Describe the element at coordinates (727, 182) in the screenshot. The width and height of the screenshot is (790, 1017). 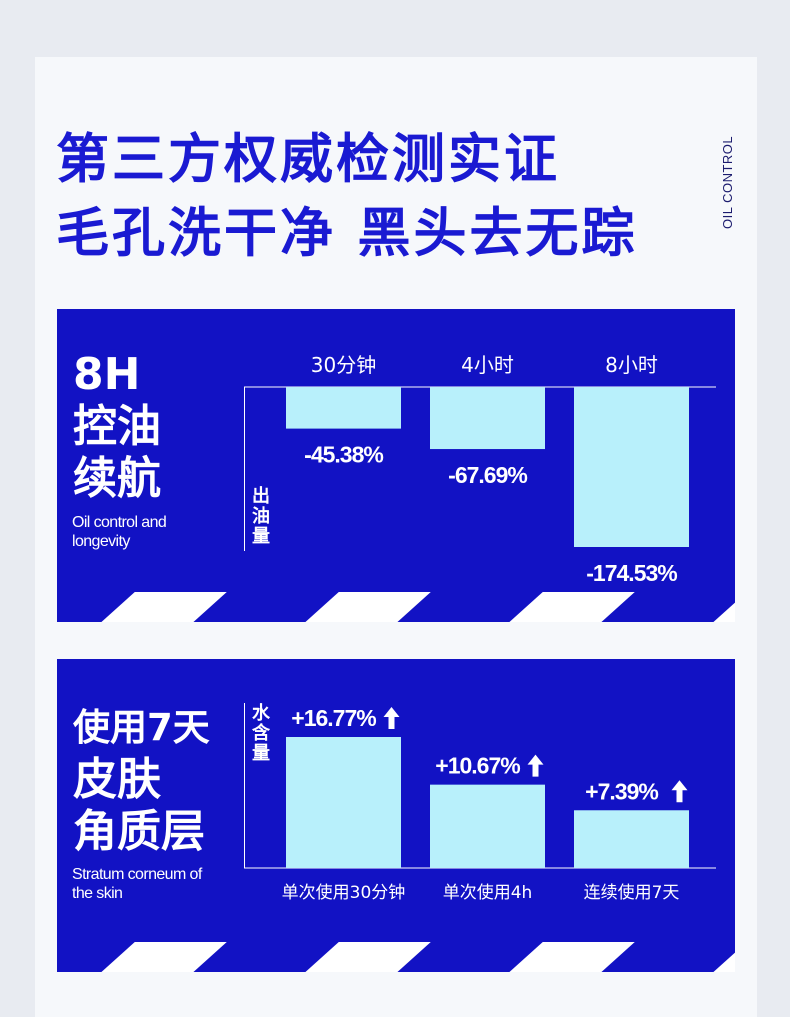
I see `side-label: OIL CONTROL` at that location.